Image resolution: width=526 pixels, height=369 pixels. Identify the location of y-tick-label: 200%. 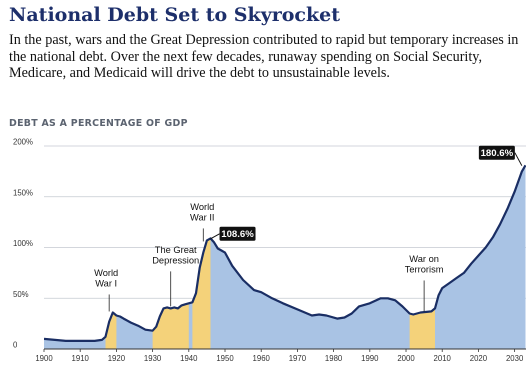
(23, 142).